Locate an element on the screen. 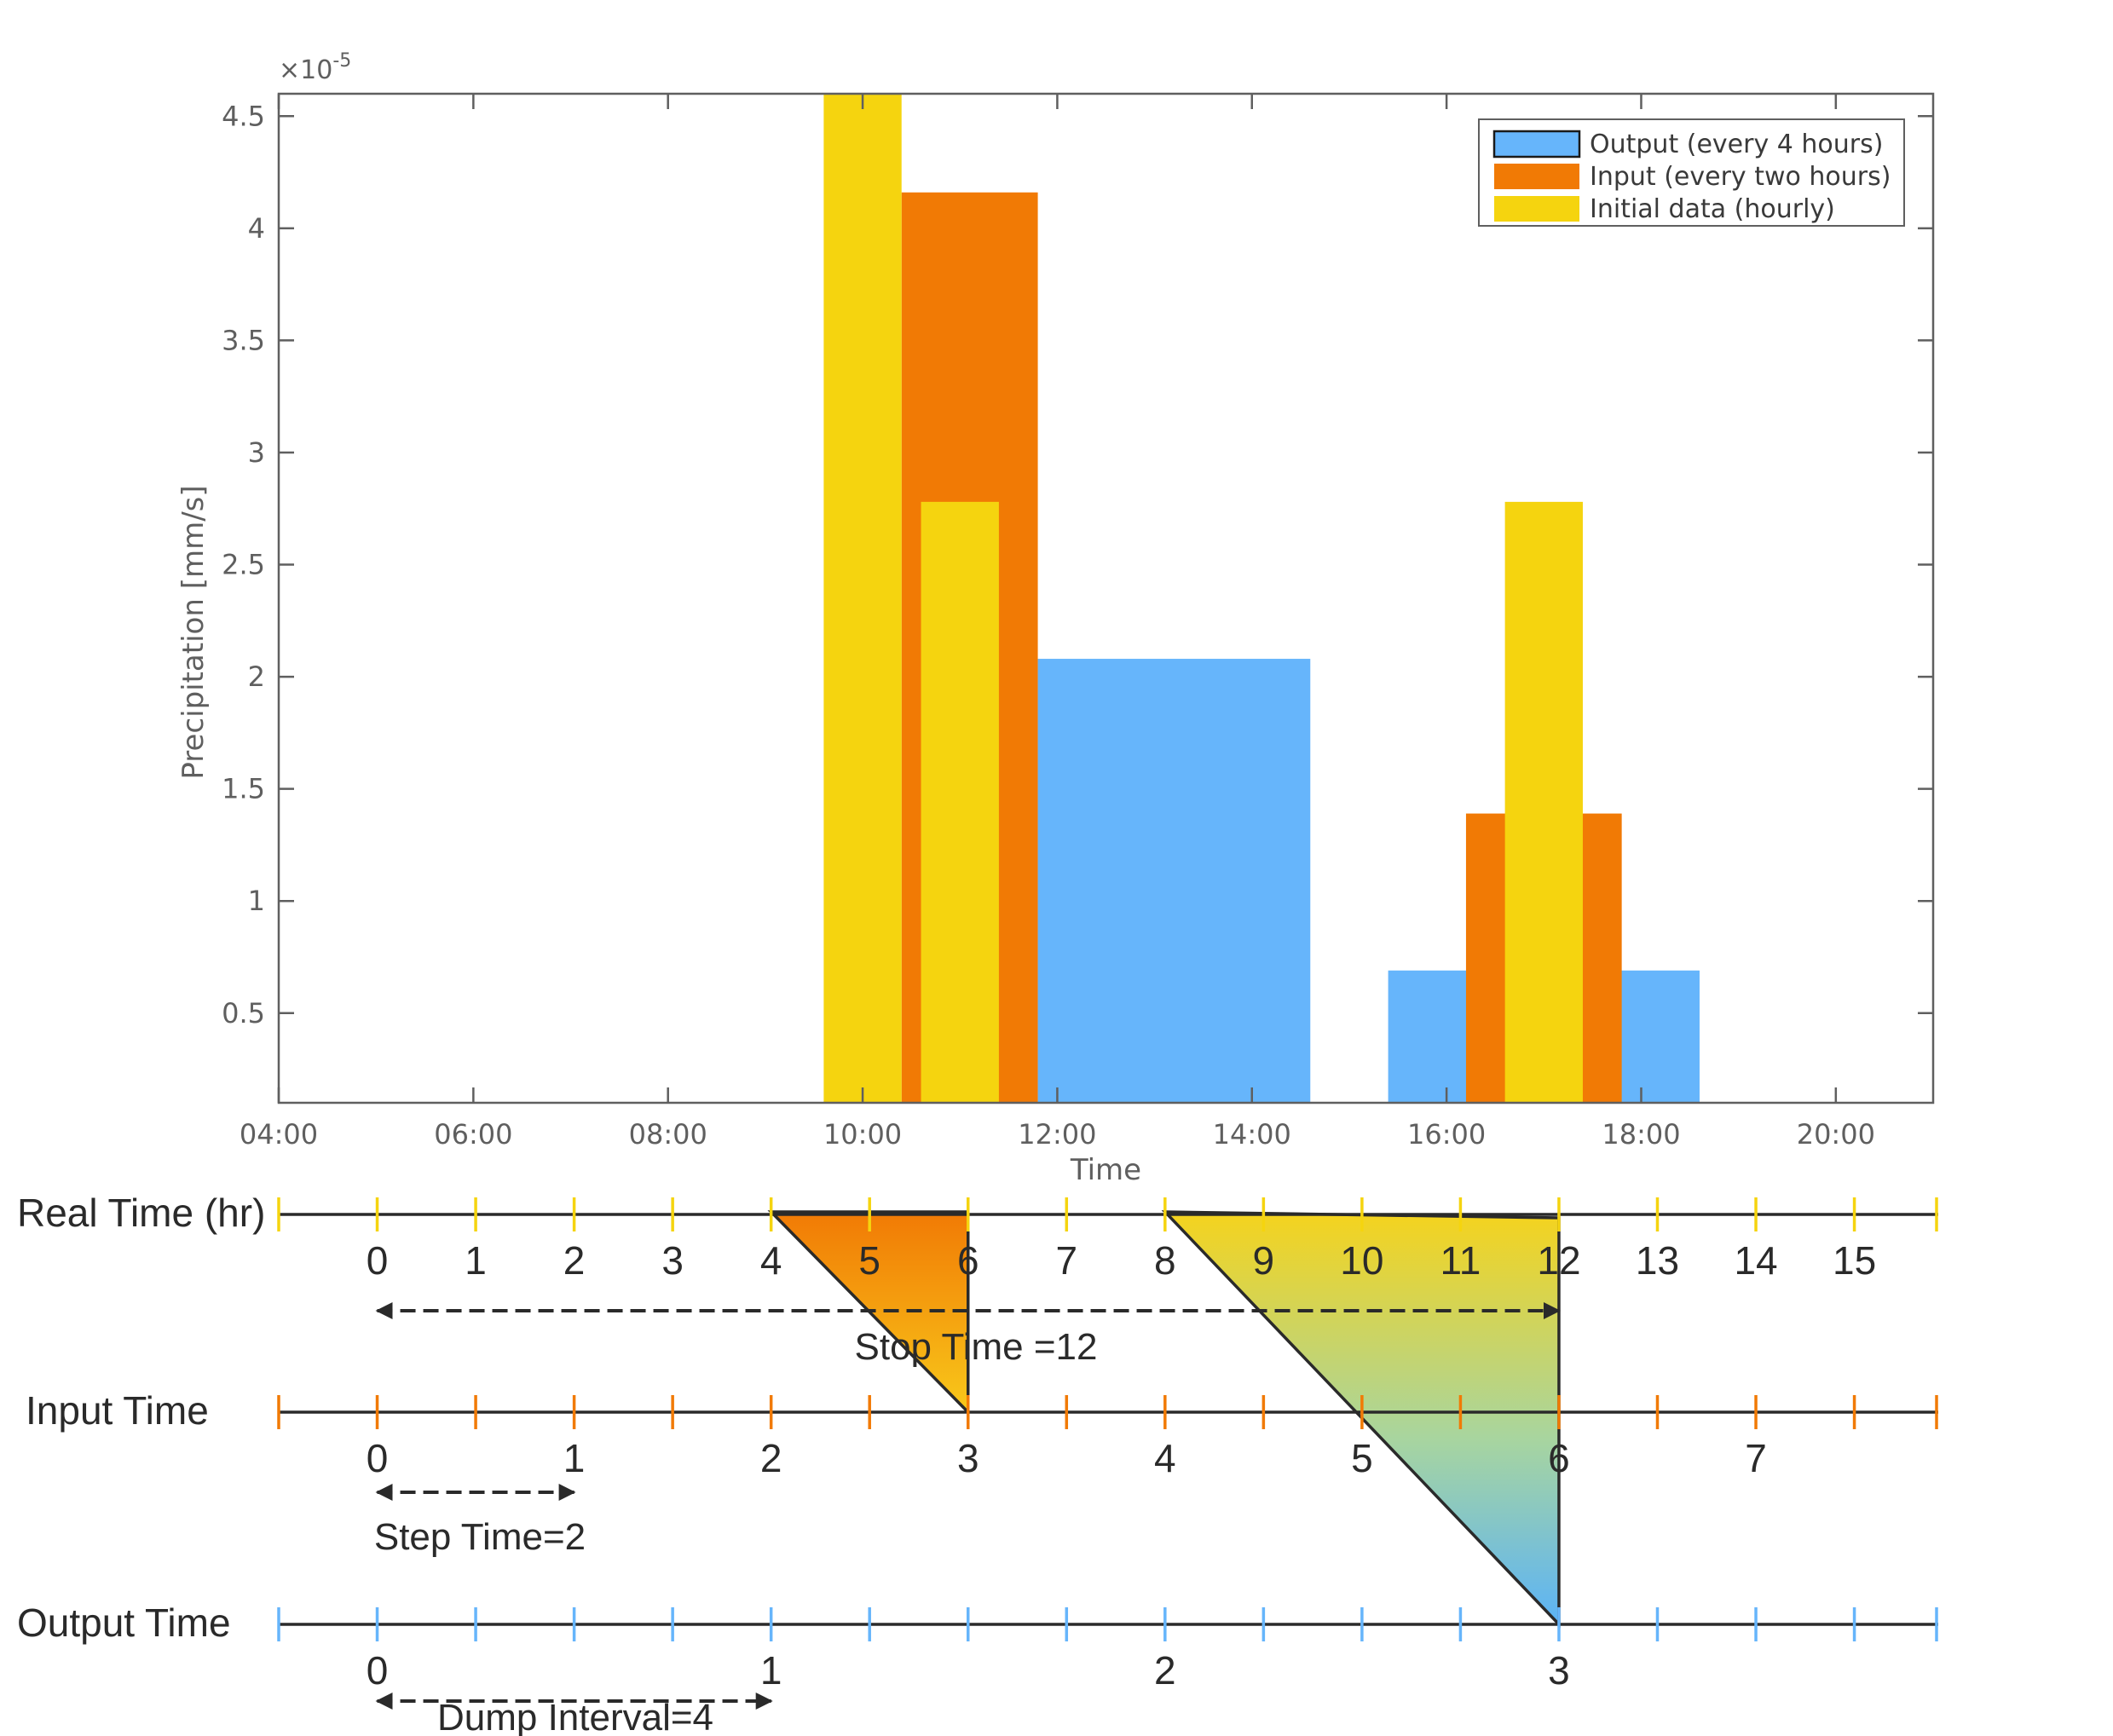  timeline-tick-label: 14 is located at coordinates (1755, 1260).